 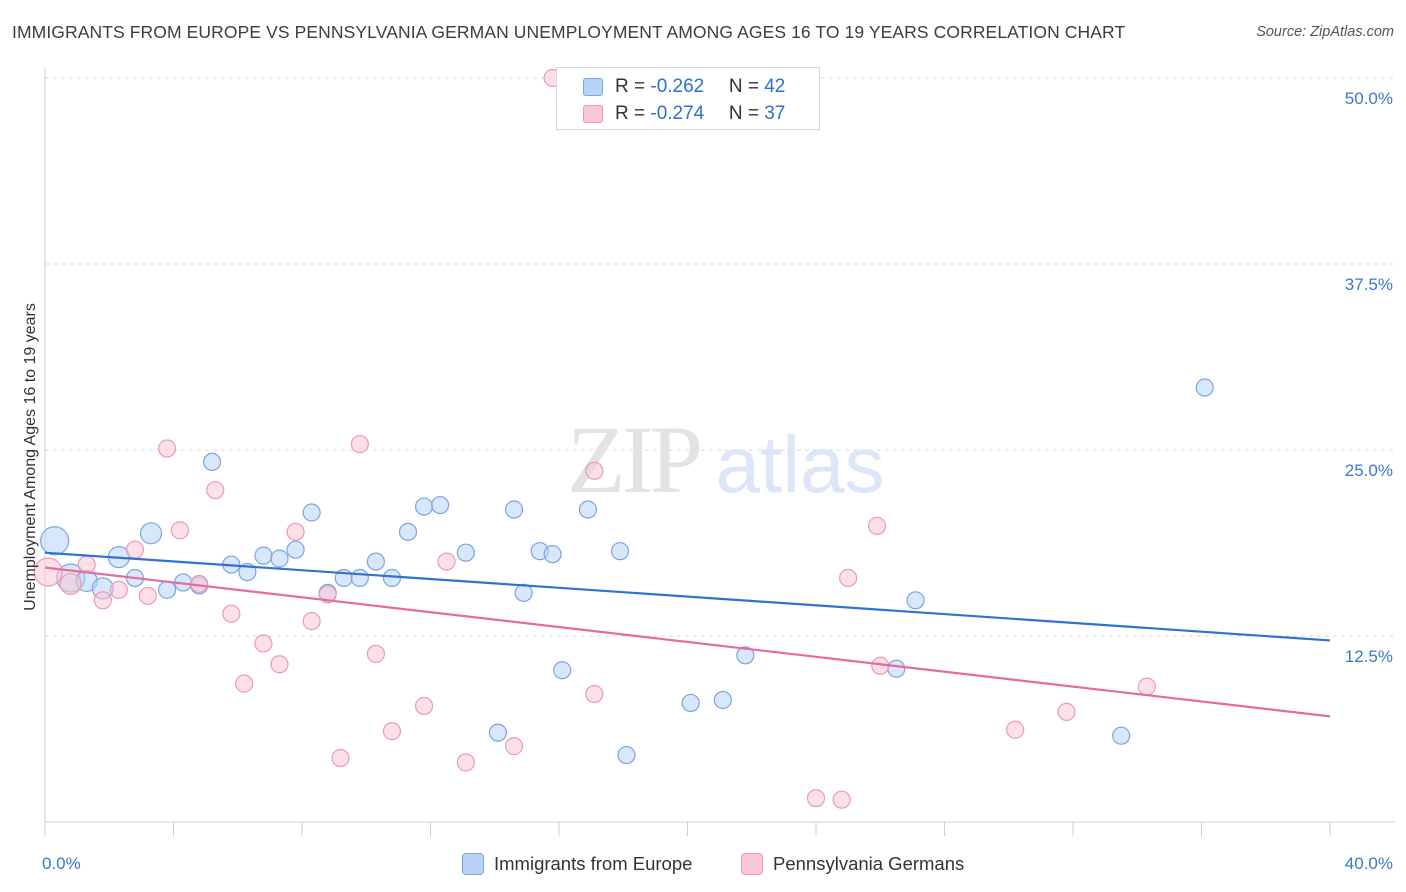 I want to click on stats-r-value: -0.262, so click(x=677, y=86).